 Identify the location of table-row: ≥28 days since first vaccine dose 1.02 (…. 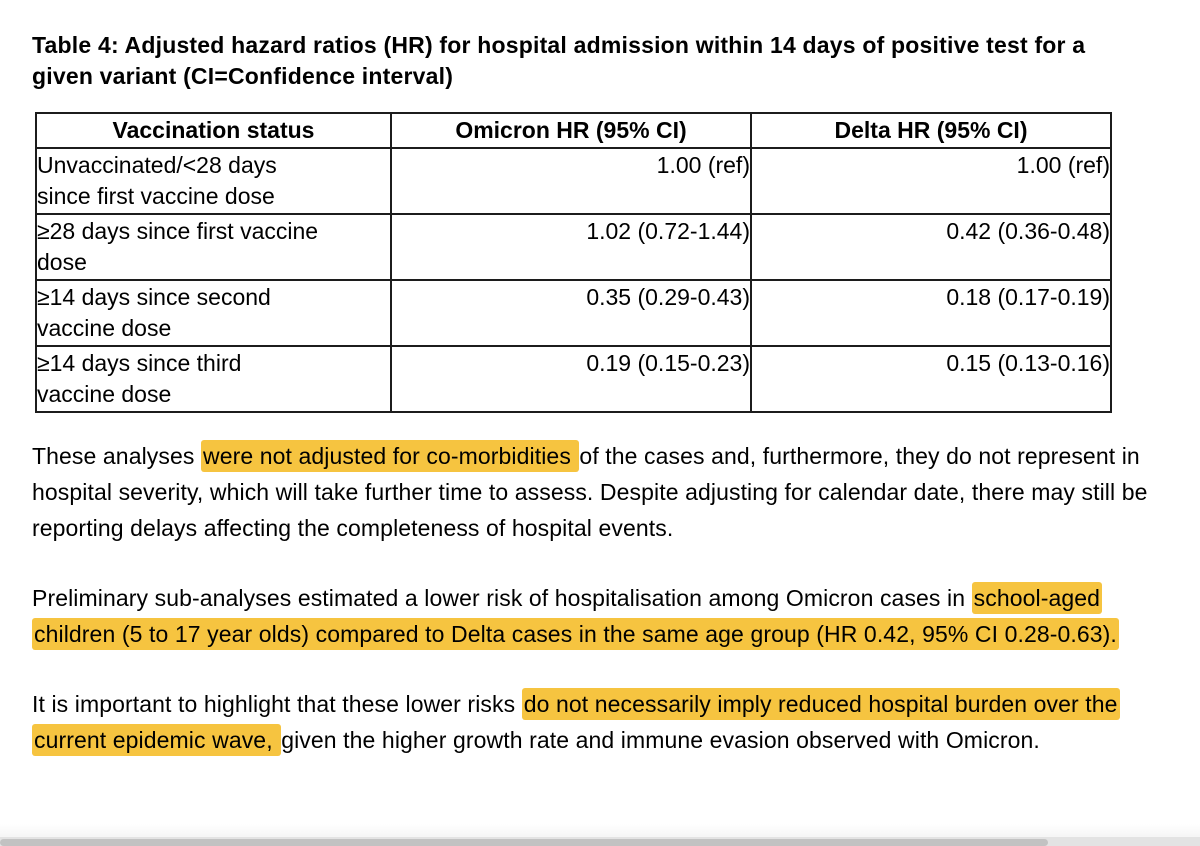
(573, 247).